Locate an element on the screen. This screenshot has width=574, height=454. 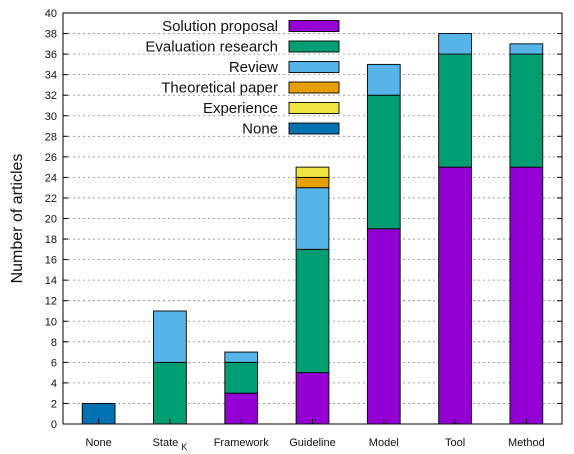
y-tick-label: 20 is located at coordinates (51, 220).